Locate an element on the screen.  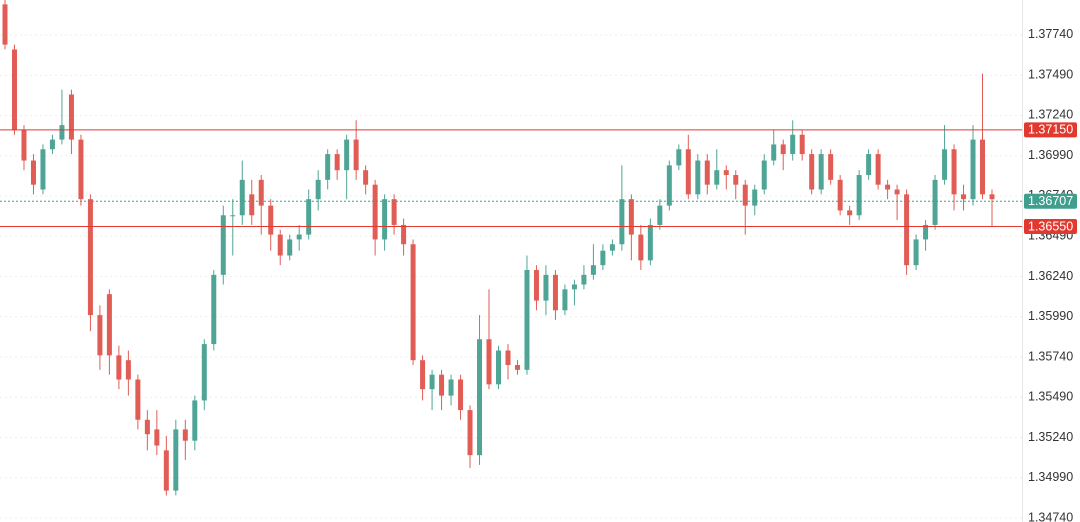
y-tick-label: 1.36990 is located at coordinates (1050, 155).